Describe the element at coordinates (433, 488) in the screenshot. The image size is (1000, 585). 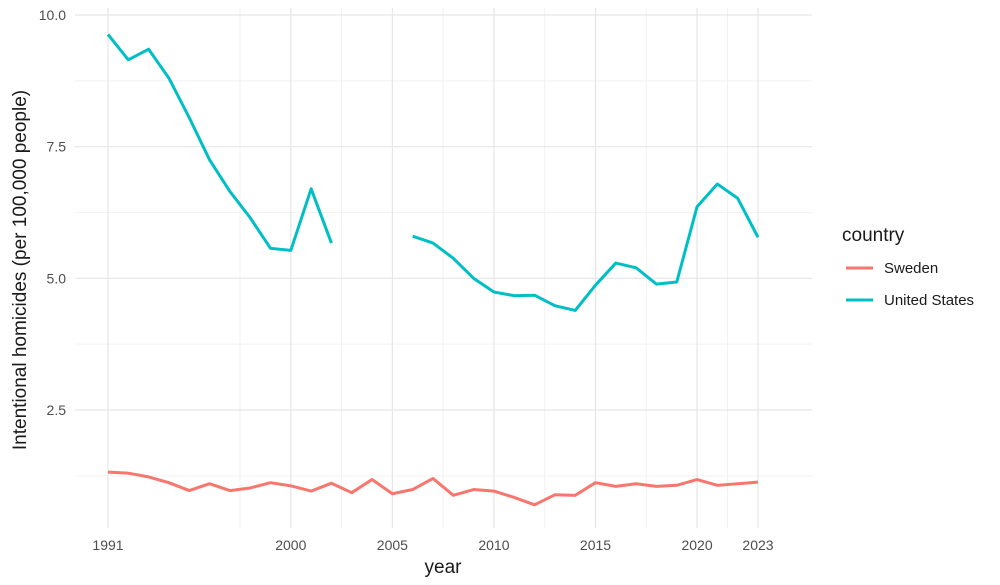
I see `series-line-sweden` at that location.